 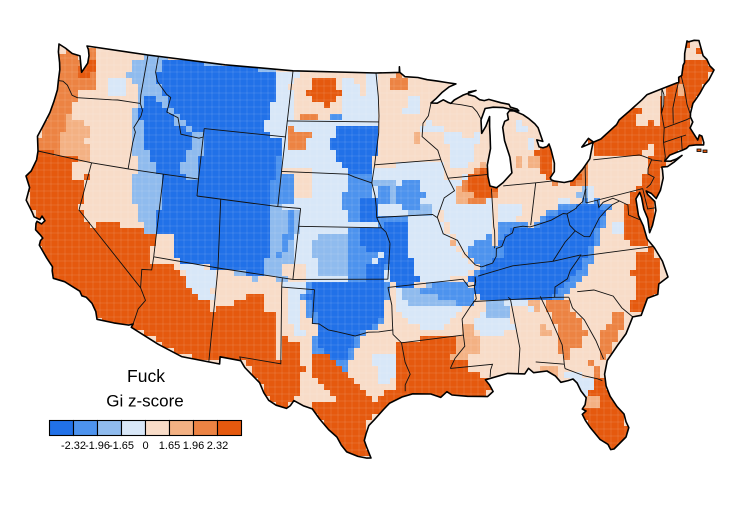 What do you see at coordinates (146, 376) in the screenshot?
I see `svg-text: Fuck` at bounding box center [146, 376].